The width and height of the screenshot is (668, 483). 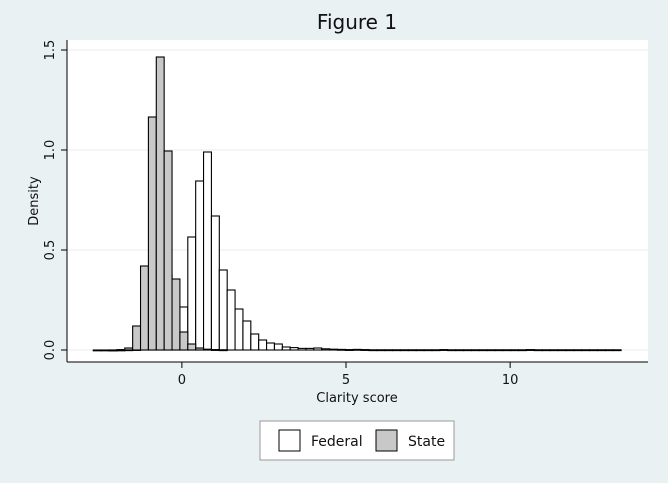 What do you see at coordinates (34, 201) in the screenshot?
I see `y-axis-label: Density` at bounding box center [34, 201].